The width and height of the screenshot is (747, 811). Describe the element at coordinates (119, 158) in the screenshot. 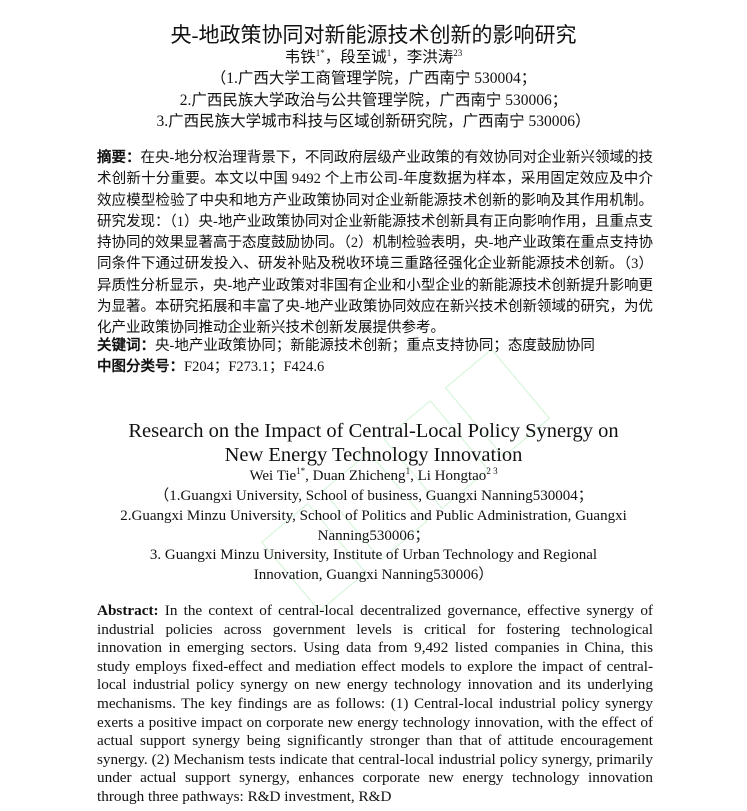

I see `abstract-label: 摘要：` at that location.